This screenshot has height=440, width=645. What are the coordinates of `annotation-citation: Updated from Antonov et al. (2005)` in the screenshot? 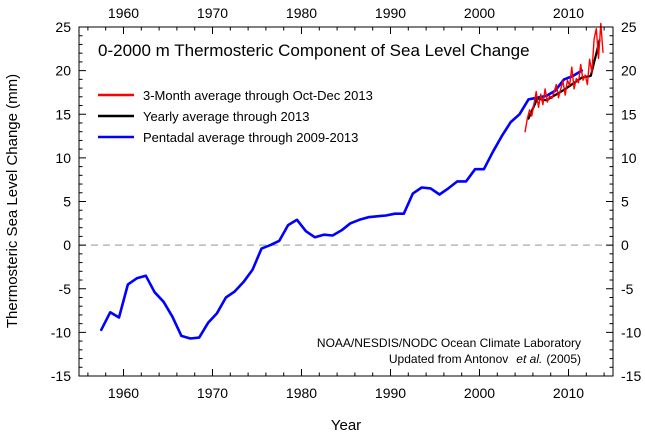 It's located at (485, 359).